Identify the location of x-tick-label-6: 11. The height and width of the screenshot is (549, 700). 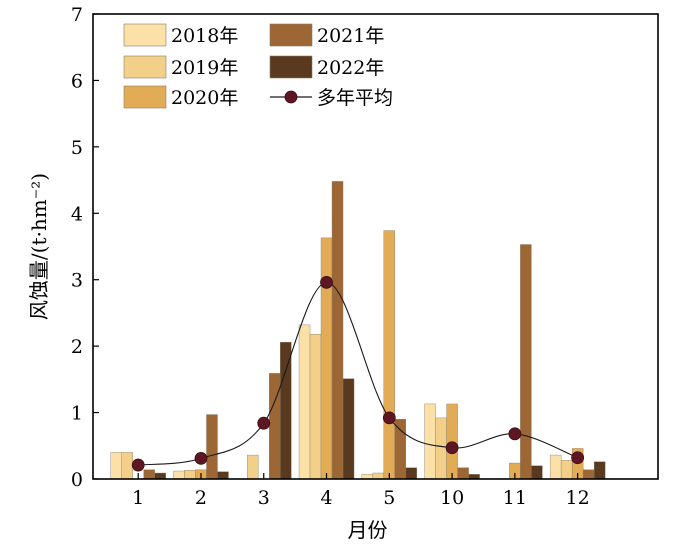
(515, 498).